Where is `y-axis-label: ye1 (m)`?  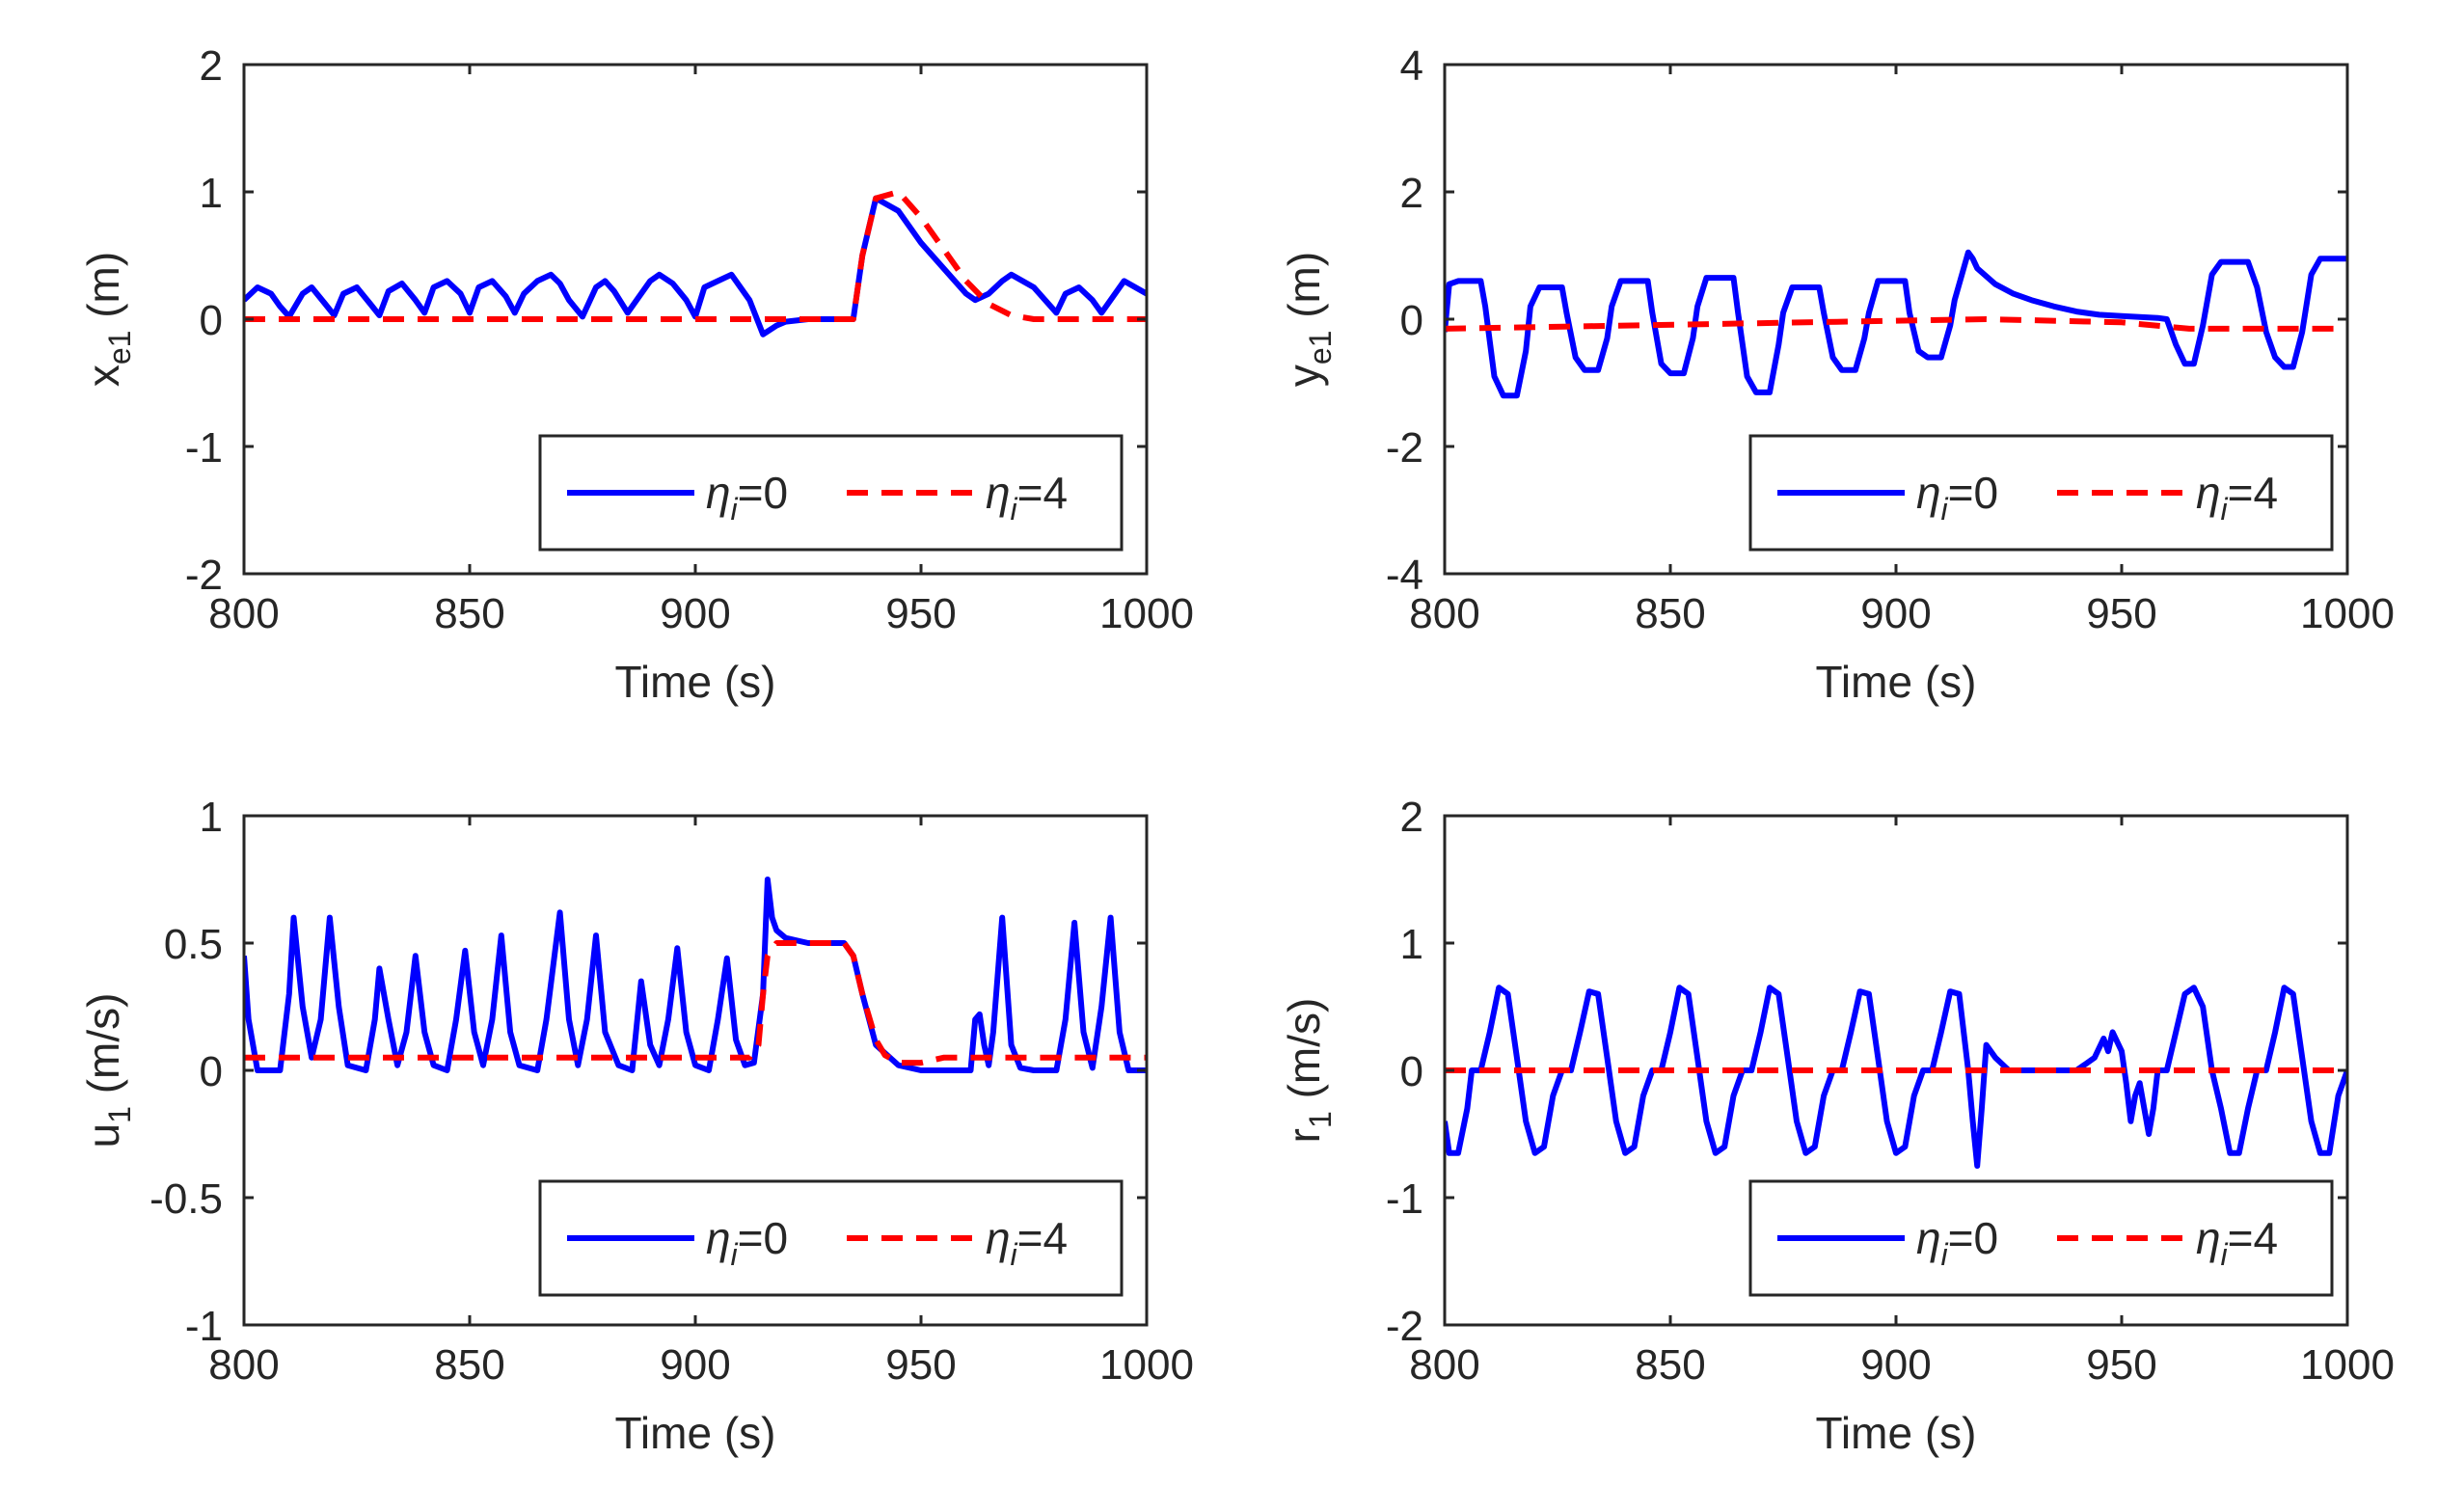
y-axis-label: ye1 (m) is located at coordinates (1308, 319).